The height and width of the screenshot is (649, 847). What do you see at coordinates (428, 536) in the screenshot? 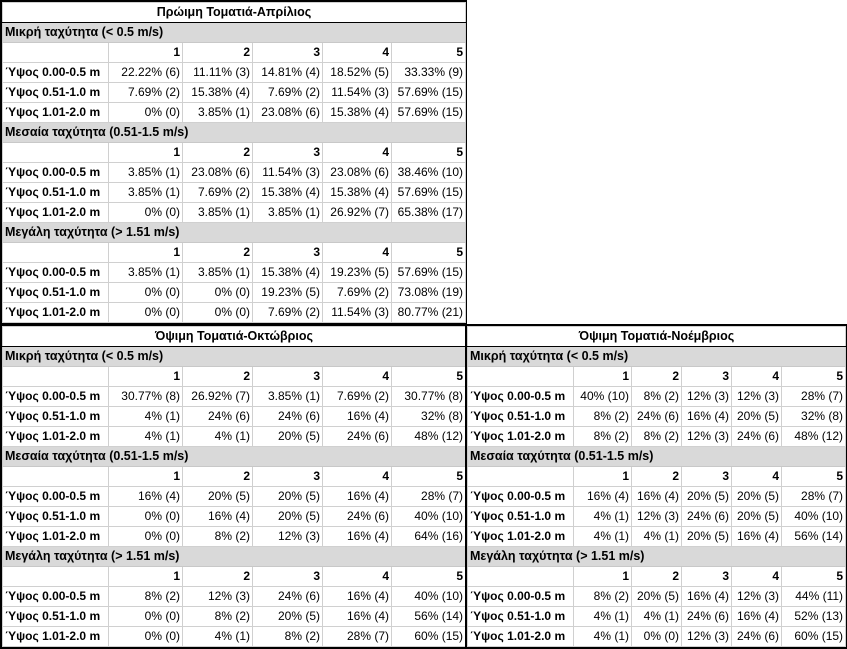
I see `table-cell: 64% (16)` at bounding box center [428, 536].